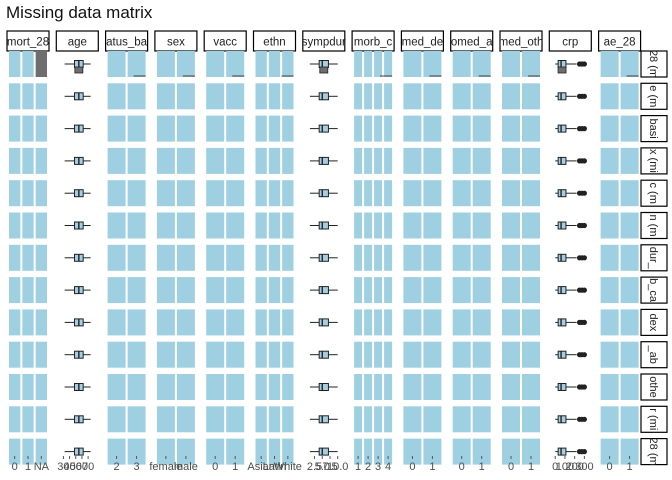 The height and width of the screenshot is (480, 672). Describe the element at coordinates (565, 467) in the screenshot. I see `x-tick-label-crp-1: 100` at that location.